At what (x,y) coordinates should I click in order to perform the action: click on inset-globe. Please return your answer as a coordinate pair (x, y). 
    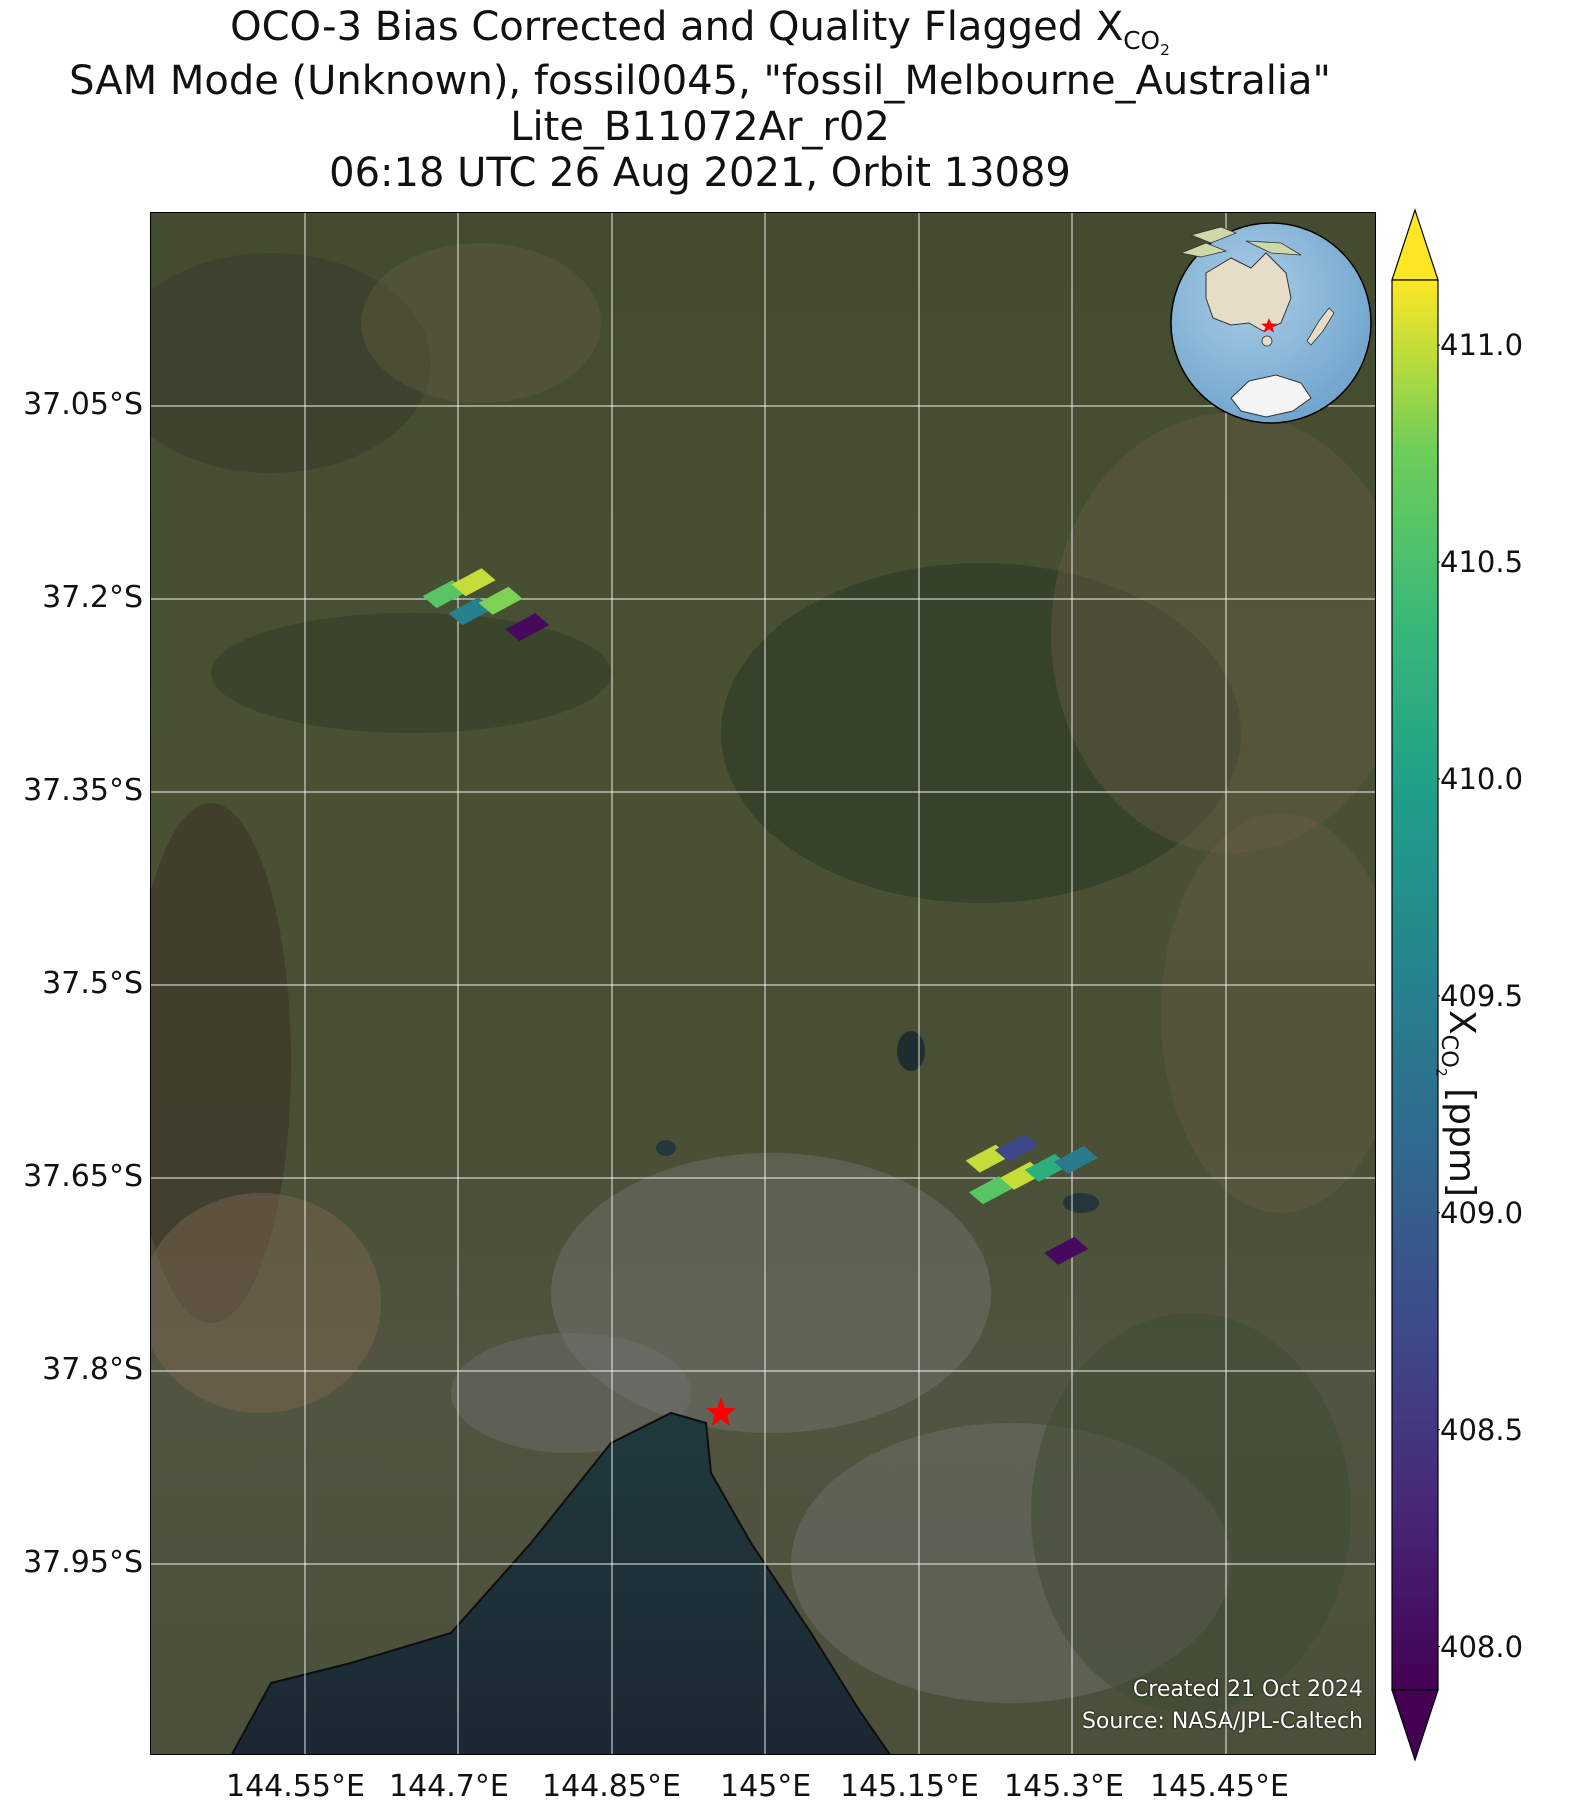
    Looking at the image, I should click on (1271, 323).